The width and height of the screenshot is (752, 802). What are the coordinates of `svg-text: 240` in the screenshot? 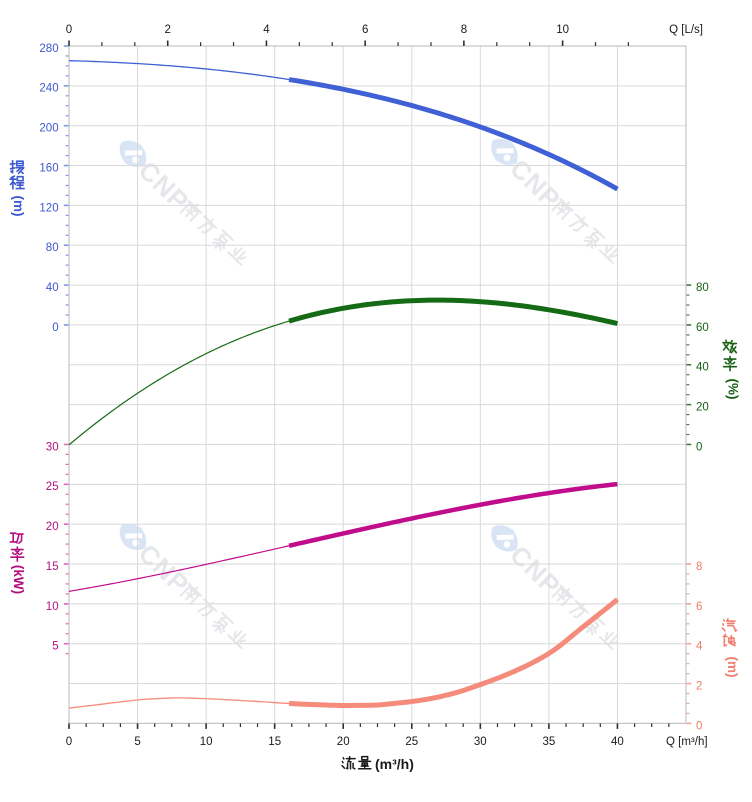 It's located at (48, 89).